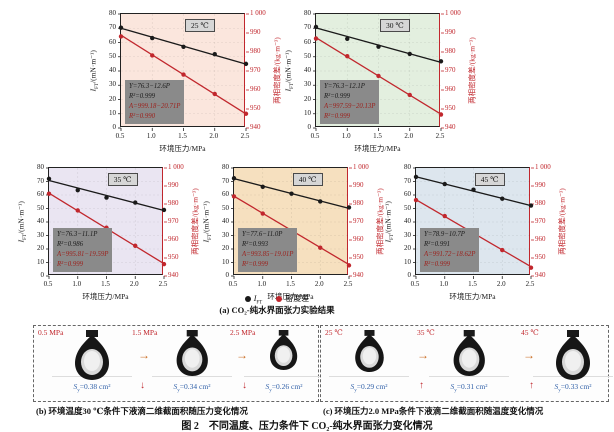 The height and width of the screenshot is (432, 614). Describe the element at coordinates (122, 179) in the screenshot. I see `temperature-badge: 35 ℃` at that location.